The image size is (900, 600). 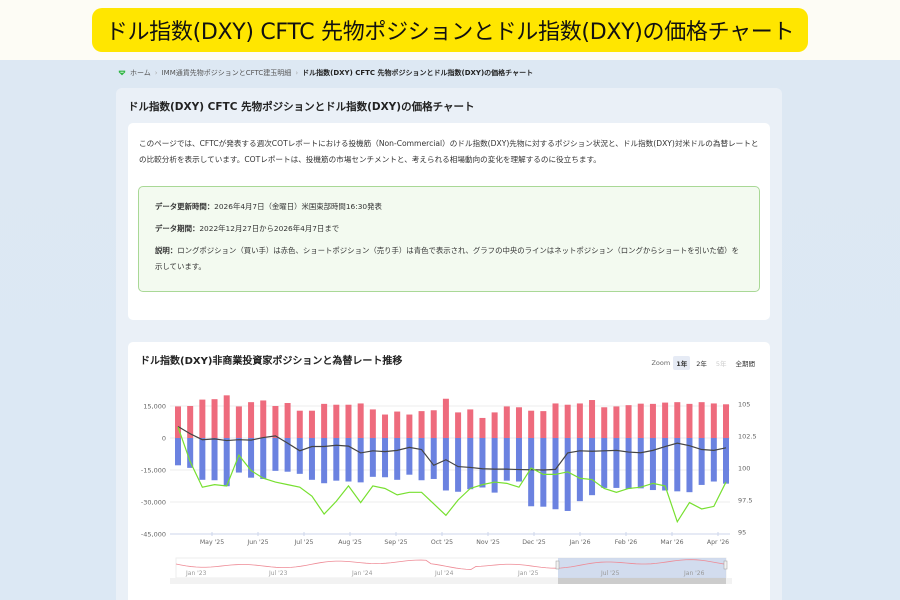 What do you see at coordinates (557, 565) in the screenshot?
I see `navigator-handle-left` at bounding box center [557, 565].